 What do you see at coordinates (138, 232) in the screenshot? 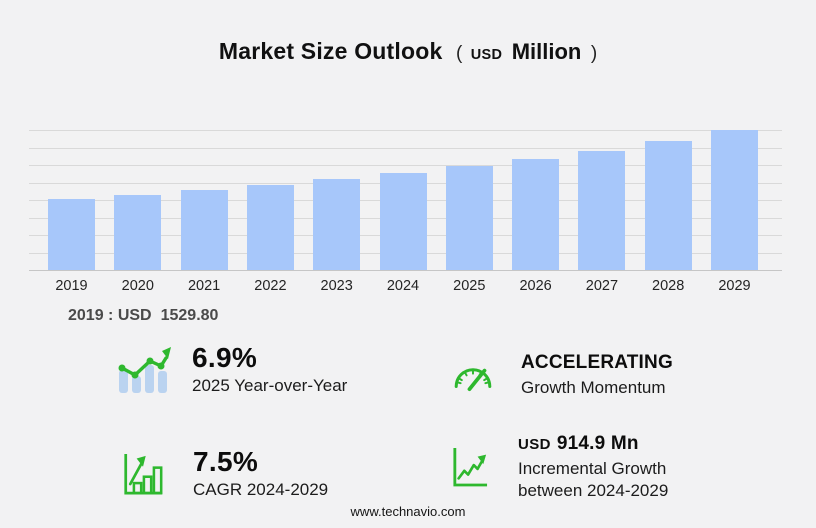
I see `bar-2020` at bounding box center [138, 232].